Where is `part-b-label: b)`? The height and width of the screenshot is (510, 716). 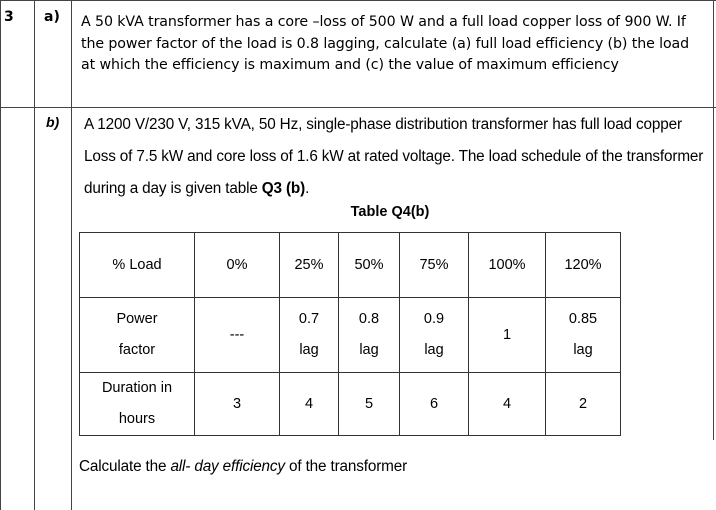 part-b-label: b) is located at coordinates (53, 122).